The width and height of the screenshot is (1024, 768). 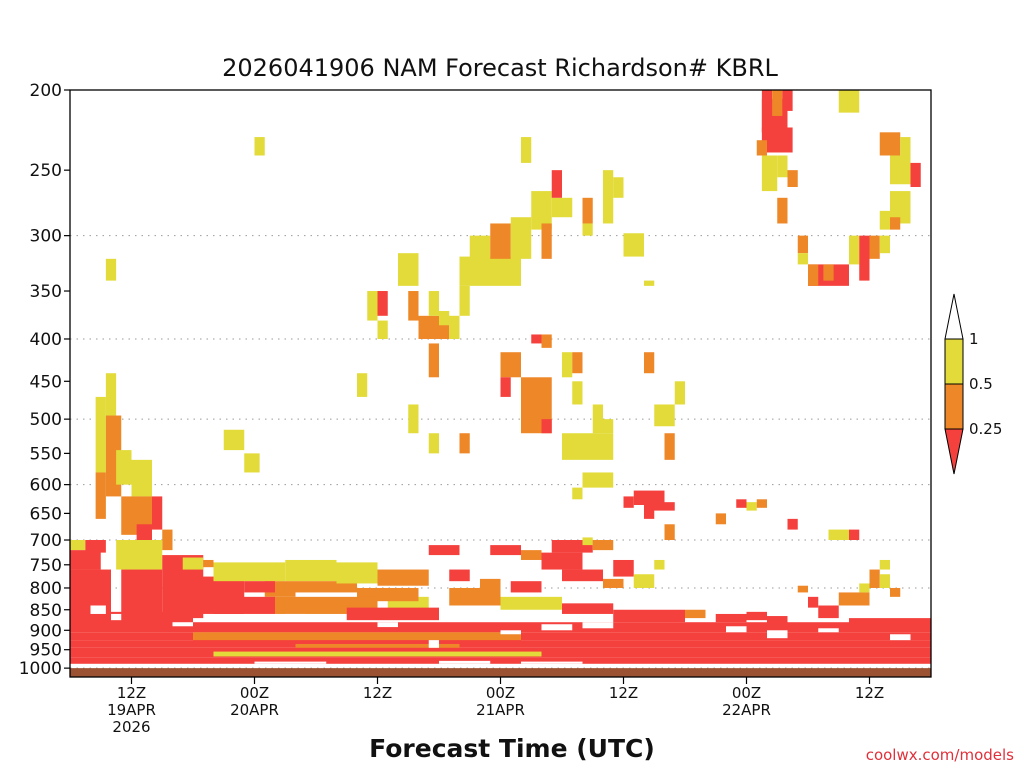 What do you see at coordinates (954, 316) in the screenshot?
I see `legend-top-arrow` at bounding box center [954, 316].